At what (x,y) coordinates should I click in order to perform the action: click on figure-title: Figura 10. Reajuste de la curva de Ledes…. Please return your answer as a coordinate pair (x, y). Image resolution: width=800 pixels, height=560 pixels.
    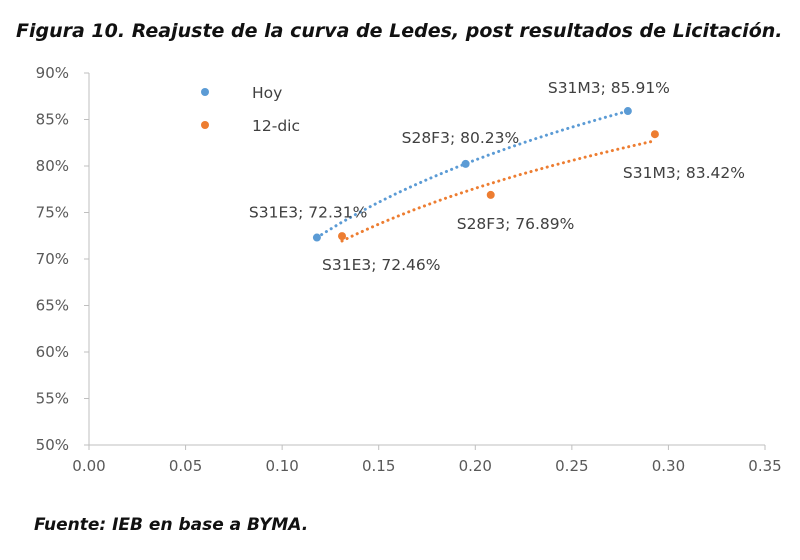
    Looking at the image, I should click on (399, 31).